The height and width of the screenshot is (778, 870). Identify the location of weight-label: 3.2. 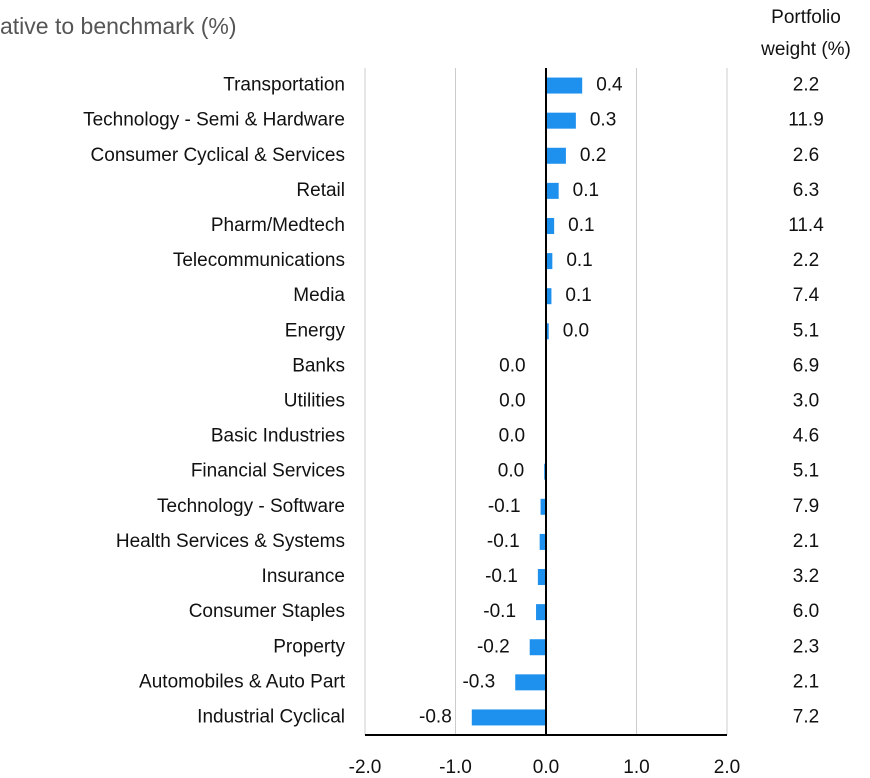
(806, 576).